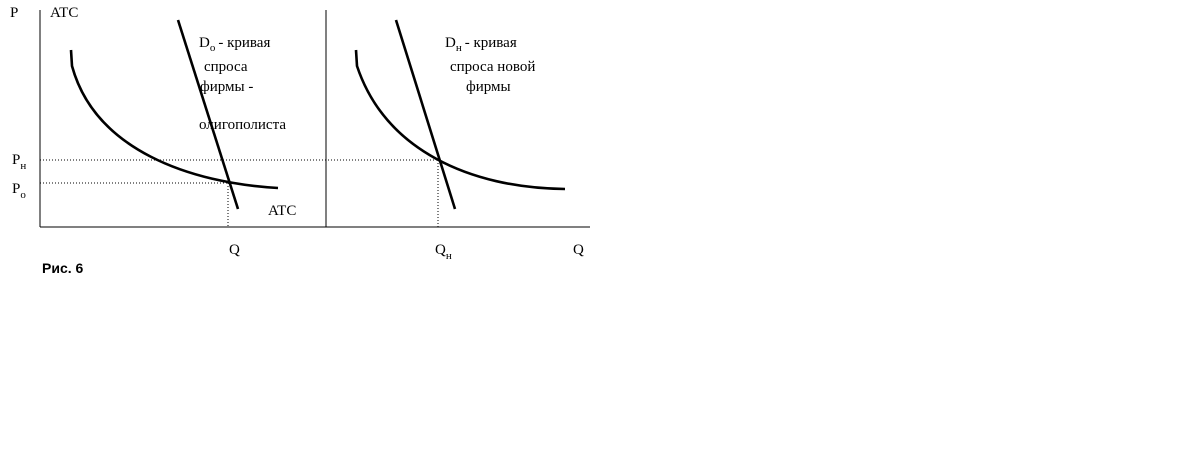 The height and width of the screenshot is (464, 1184). What do you see at coordinates (226, 87) in the screenshot?
I see `demand-label: фирмы -` at bounding box center [226, 87].